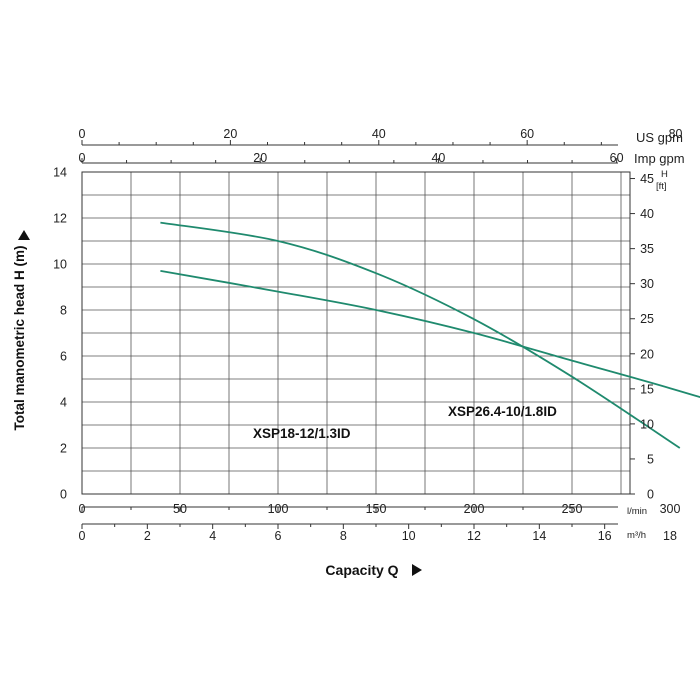  What do you see at coordinates (670, 509) in the screenshot?
I see `x-lmin-tick-label: 300` at bounding box center [670, 509].